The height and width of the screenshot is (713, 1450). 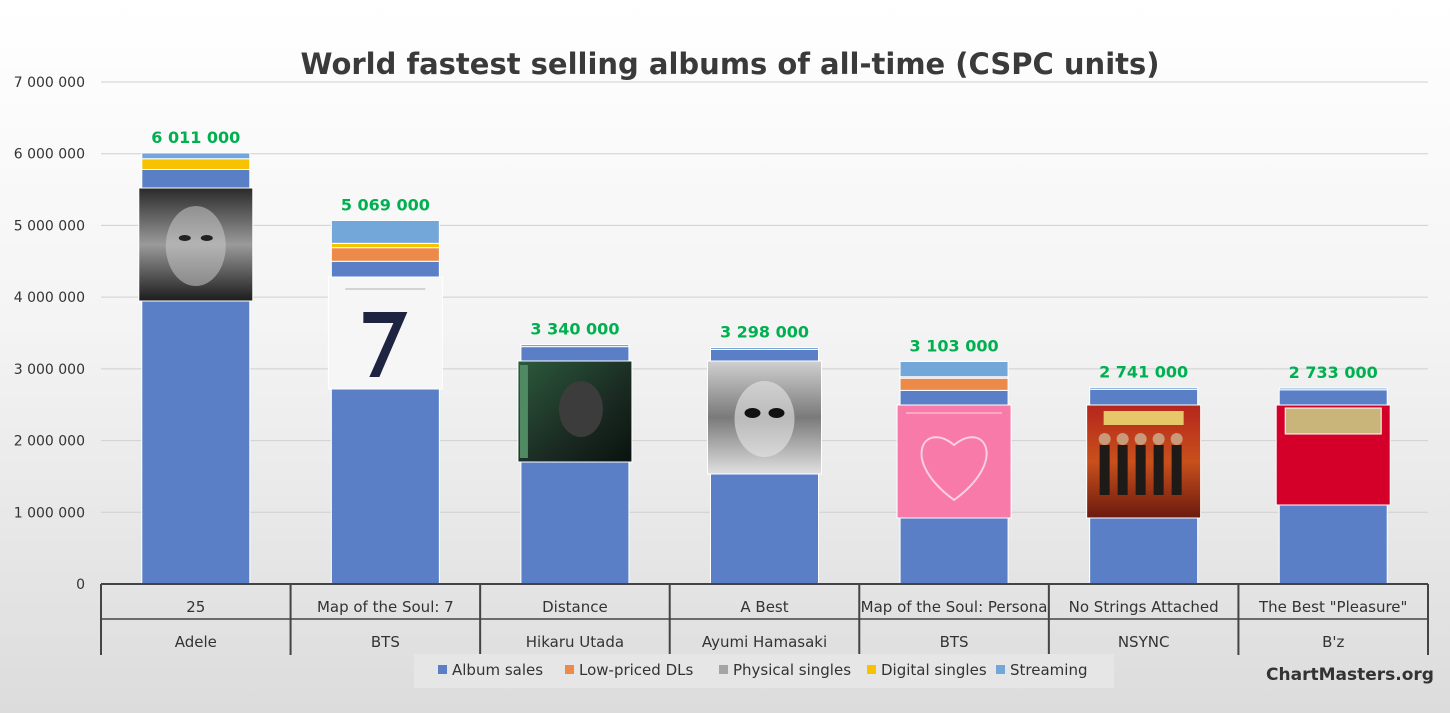 I want to click on legend-item: Streaming, so click(x=1041, y=670).